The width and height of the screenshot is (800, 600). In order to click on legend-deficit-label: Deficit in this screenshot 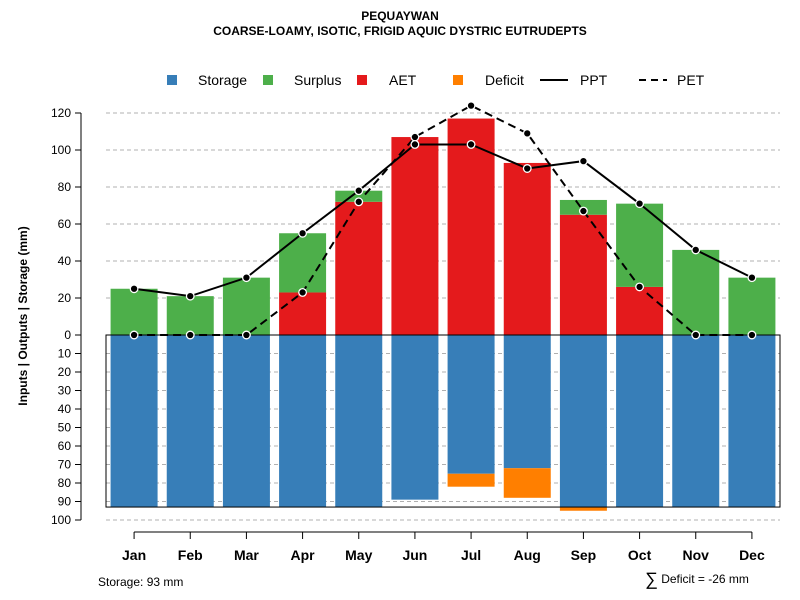, I will do `click(504, 80)`.